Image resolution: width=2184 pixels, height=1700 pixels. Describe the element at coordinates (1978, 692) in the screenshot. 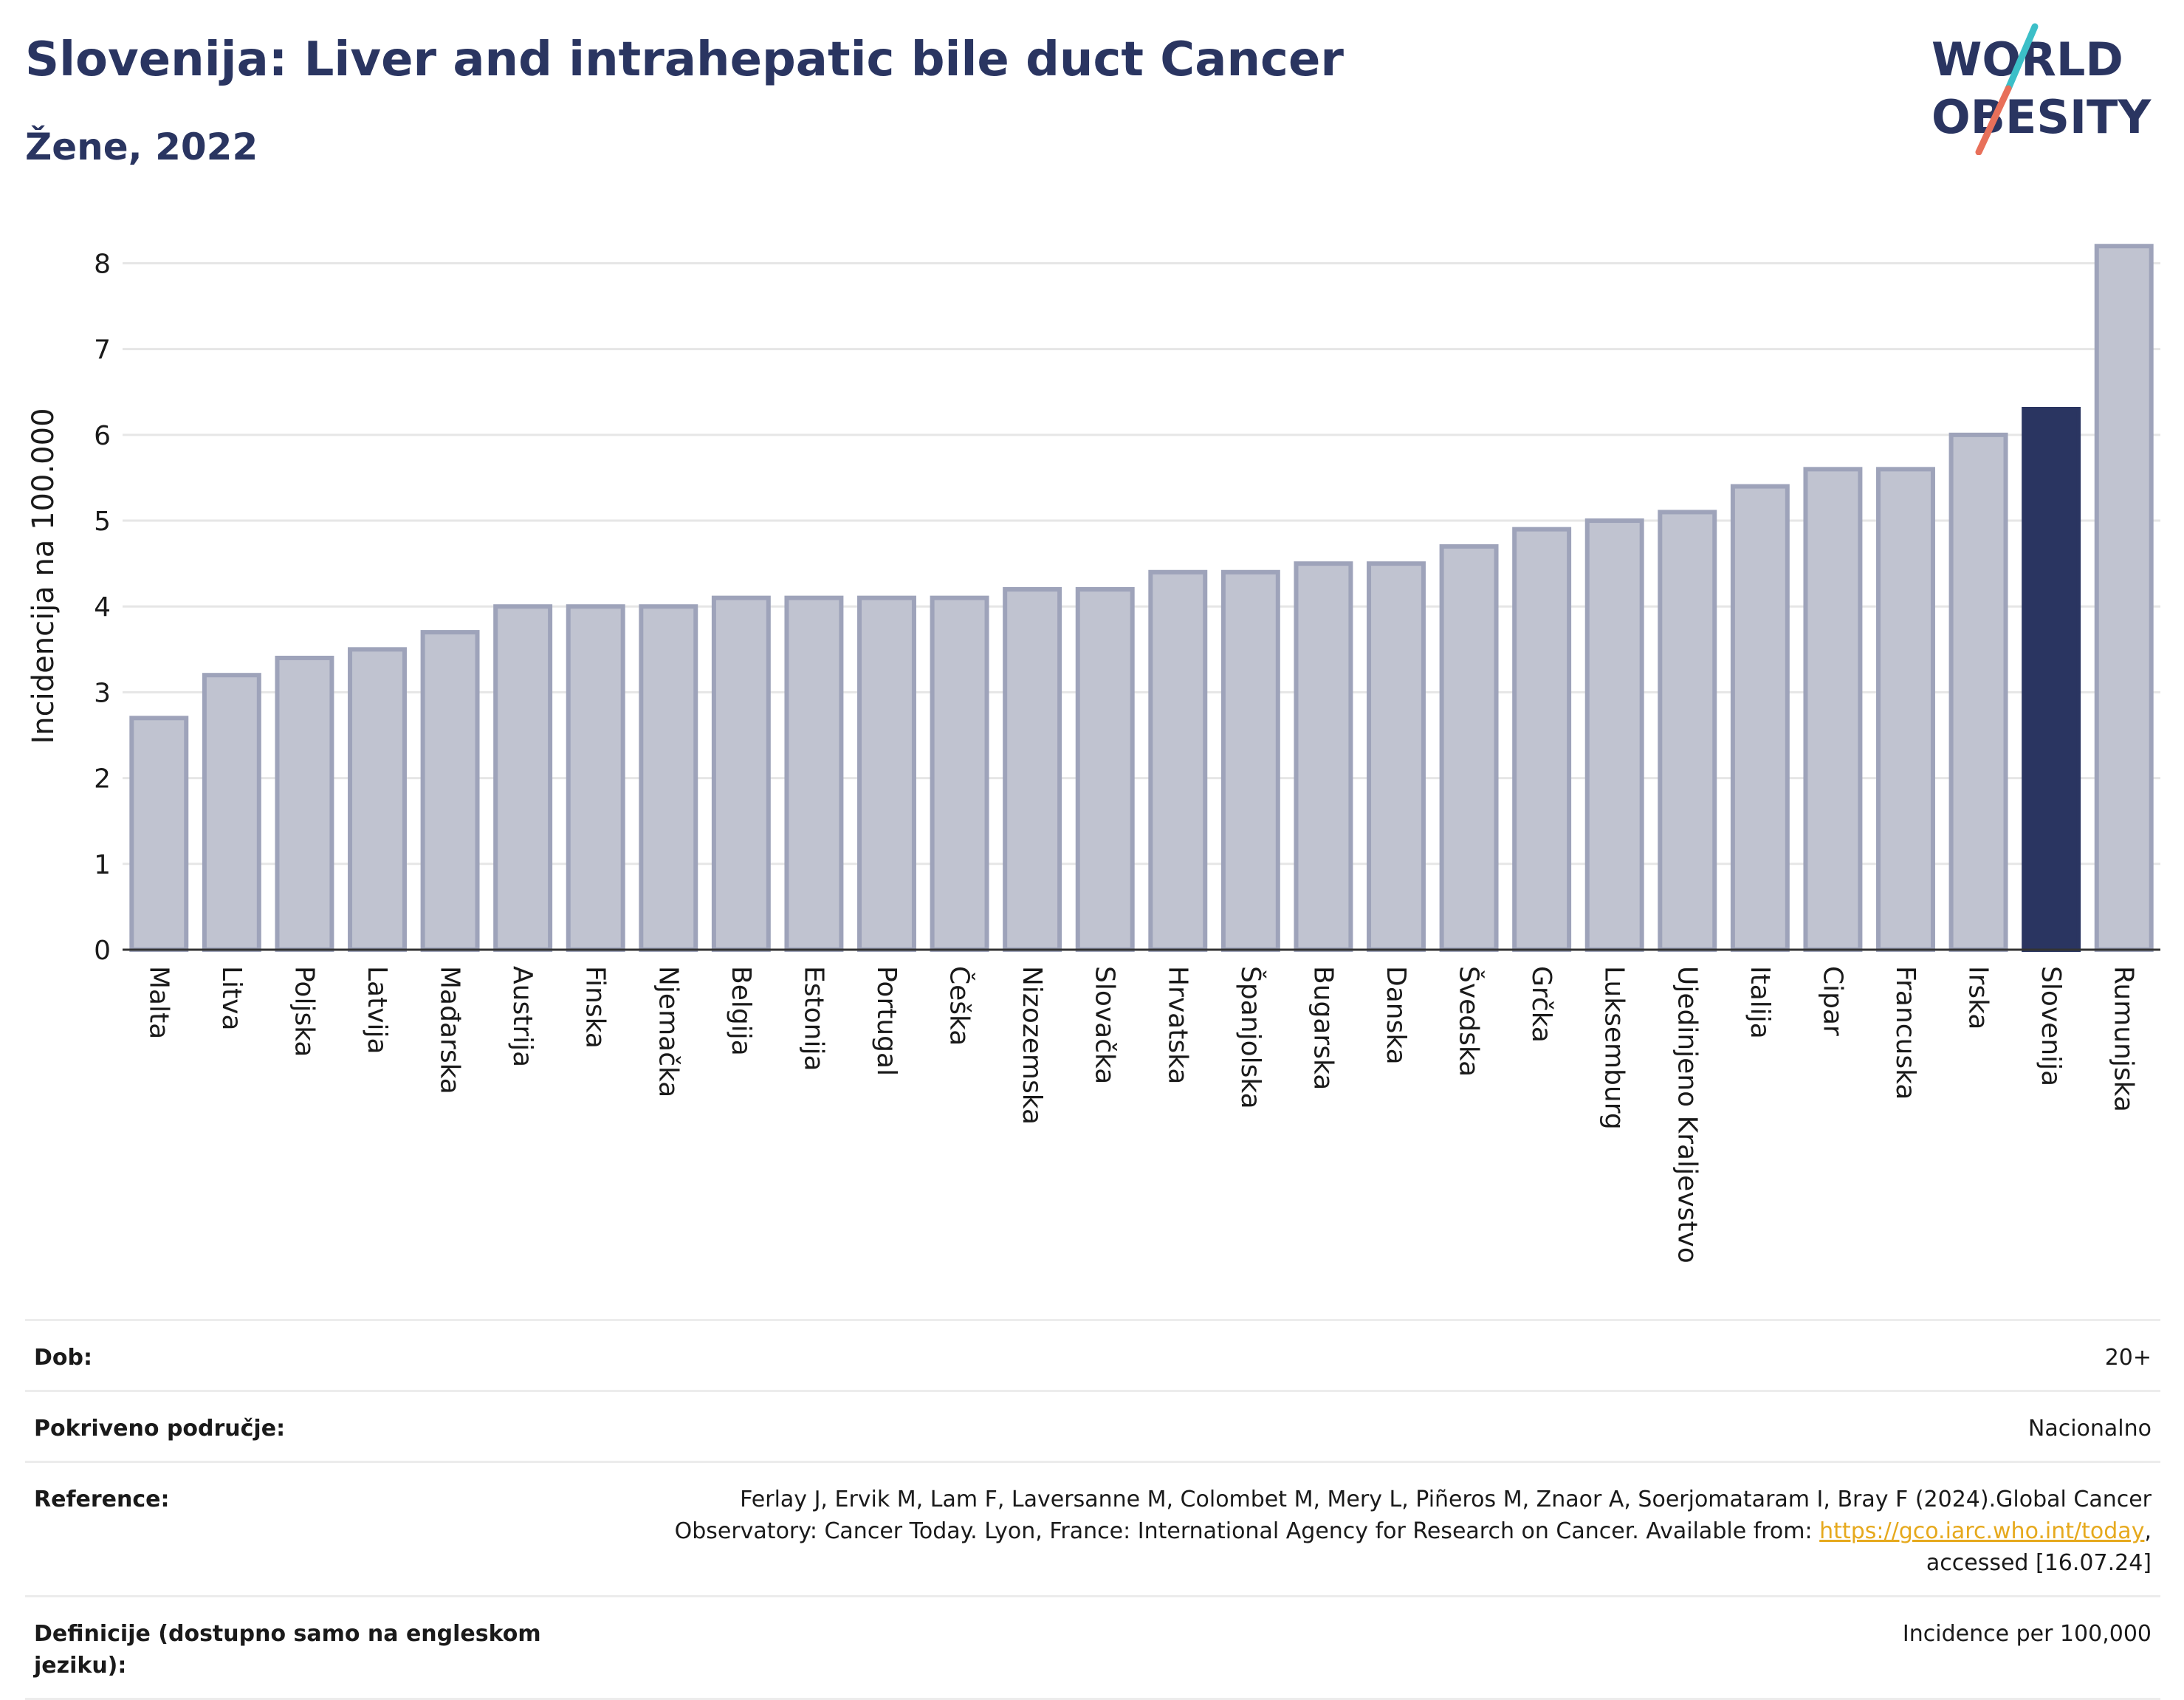

I see `bar-irska` at that location.